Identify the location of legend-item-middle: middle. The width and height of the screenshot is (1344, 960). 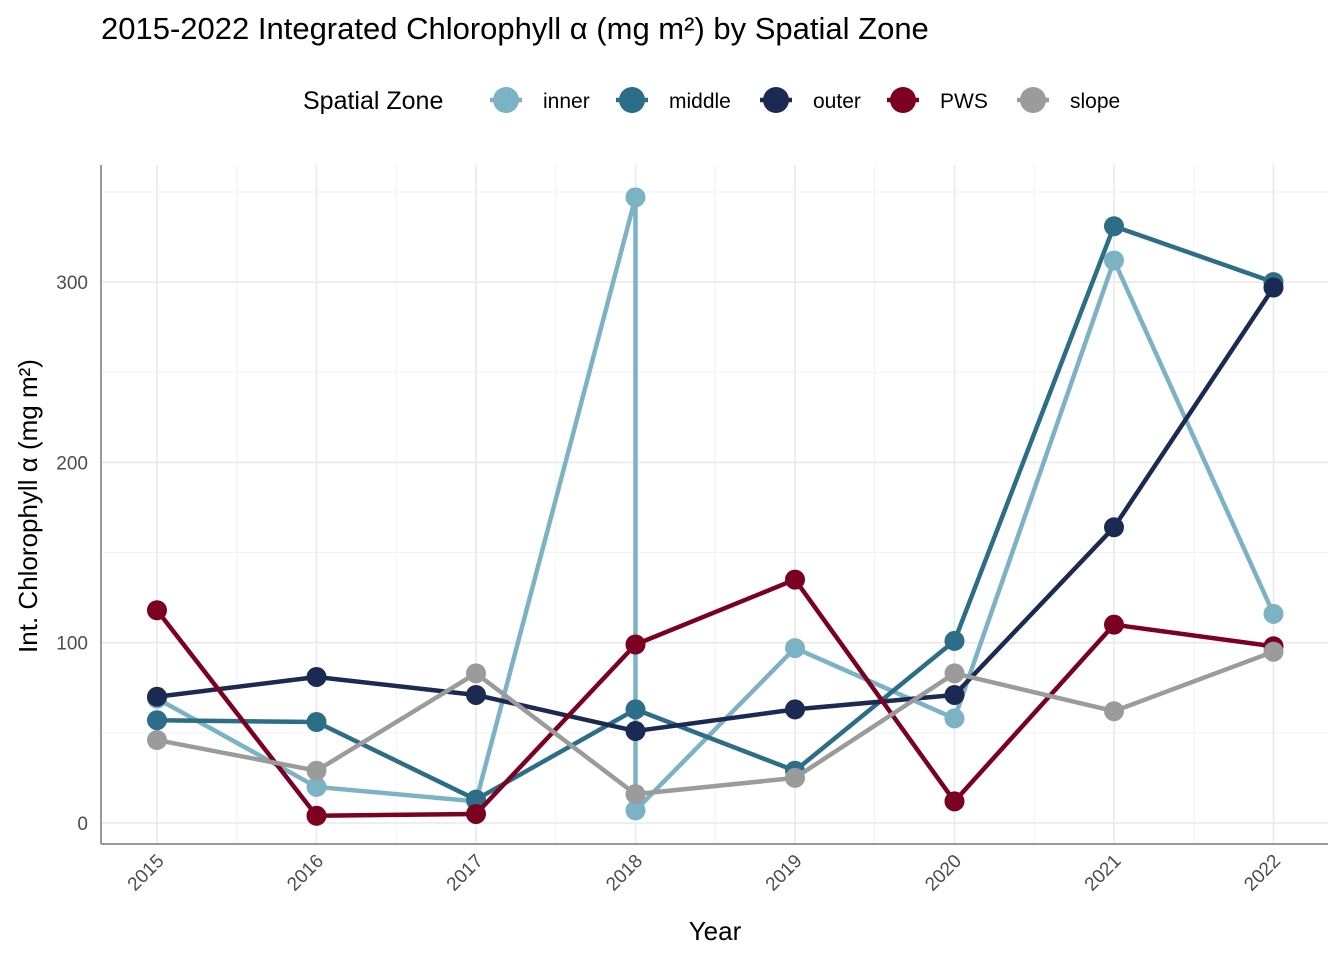
(673, 100).